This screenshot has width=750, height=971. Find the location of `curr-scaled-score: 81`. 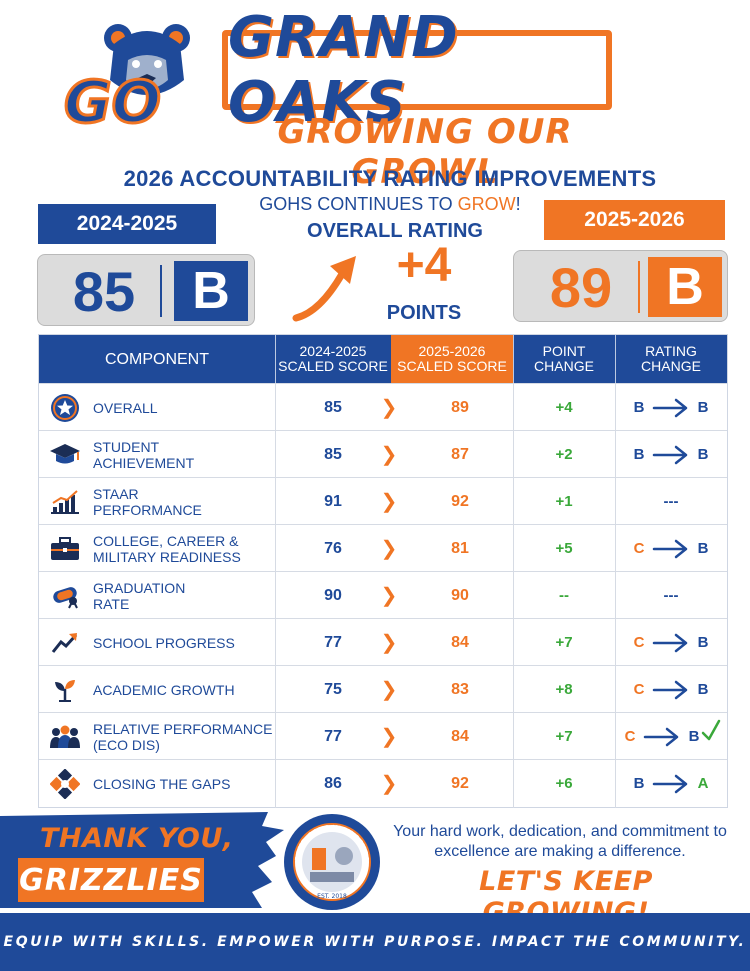

curr-scaled-score: 81 is located at coordinates (460, 548).